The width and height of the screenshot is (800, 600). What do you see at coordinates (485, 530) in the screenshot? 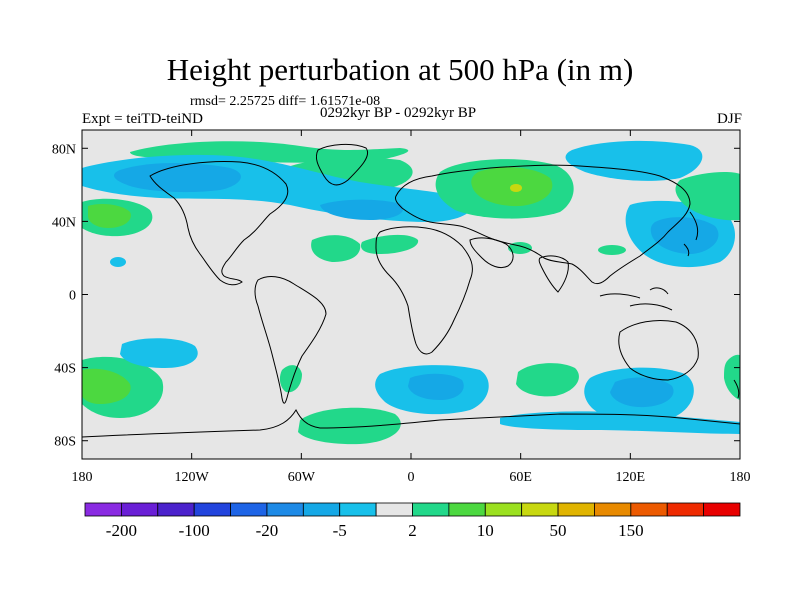
I see `colorbar-label: 10` at bounding box center [485, 530].